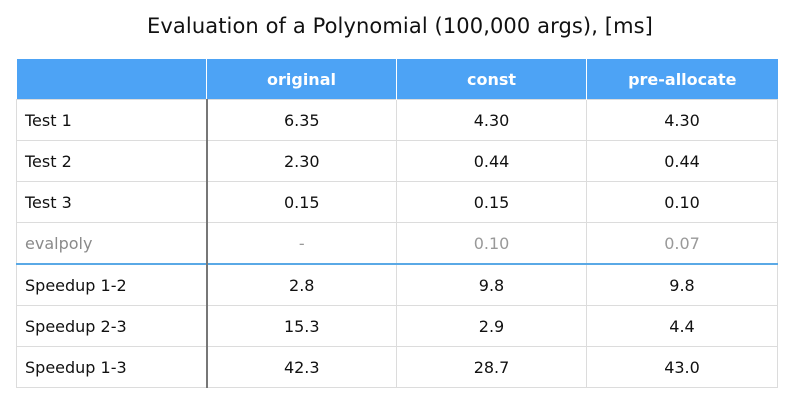 This screenshot has height=400, width=800. What do you see at coordinates (491, 326) in the screenshot?
I see `cell-const: 2.9` at bounding box center [491, 326].